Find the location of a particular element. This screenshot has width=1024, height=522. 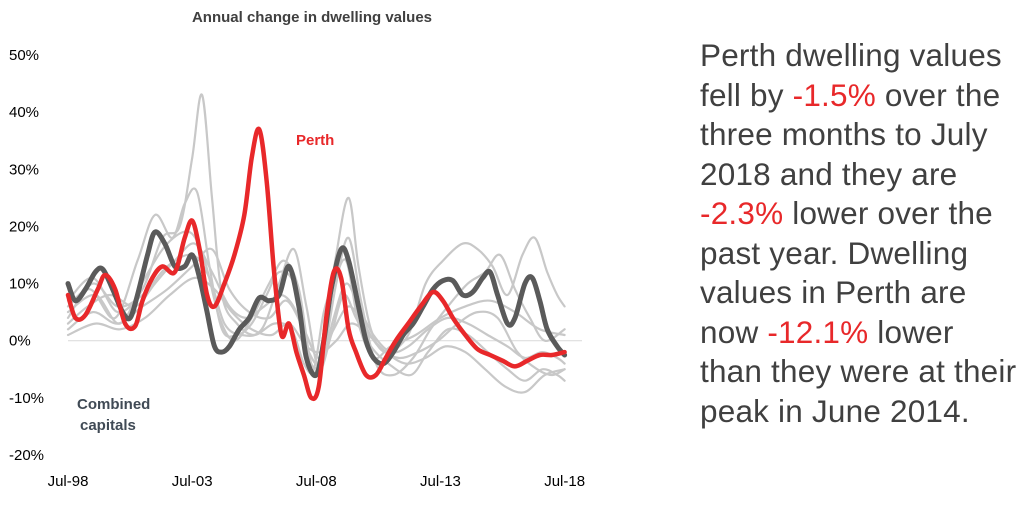

label-combined-capitals-line1: Combined is located at coordinates (113, 404).